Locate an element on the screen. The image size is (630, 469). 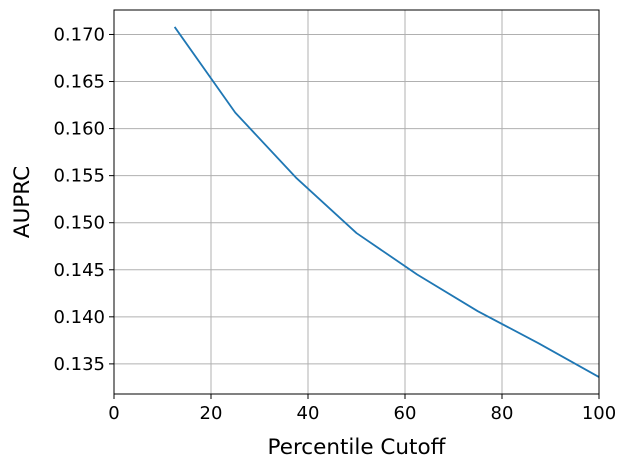
y-tick-label: 0.150 is located at coordinates (79, 223).